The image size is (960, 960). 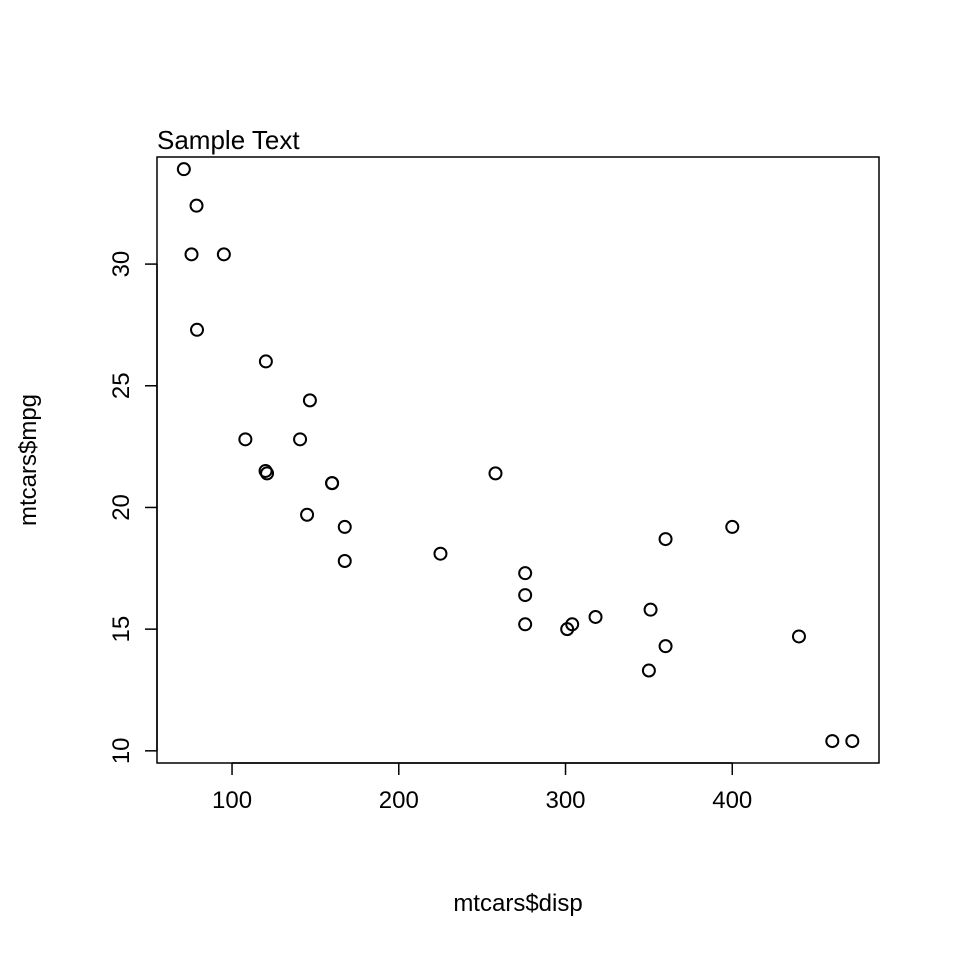 What do you see at coordinates (121, 629) in the screenshot?
I see `y-tick-label: 15` at bounding box center [121, 629].